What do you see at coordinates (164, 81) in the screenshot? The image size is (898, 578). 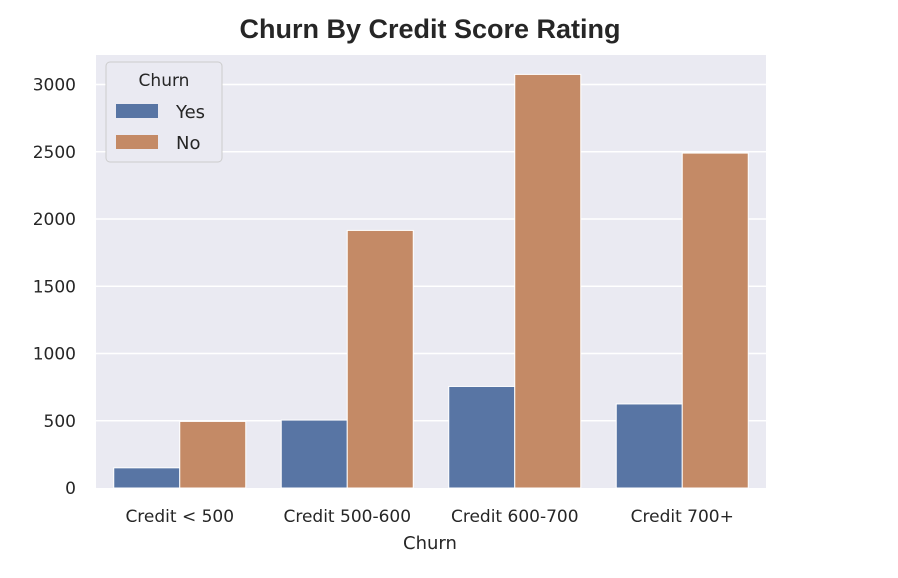 I see `legend-title: Churn` at bounding box center [164, 81].